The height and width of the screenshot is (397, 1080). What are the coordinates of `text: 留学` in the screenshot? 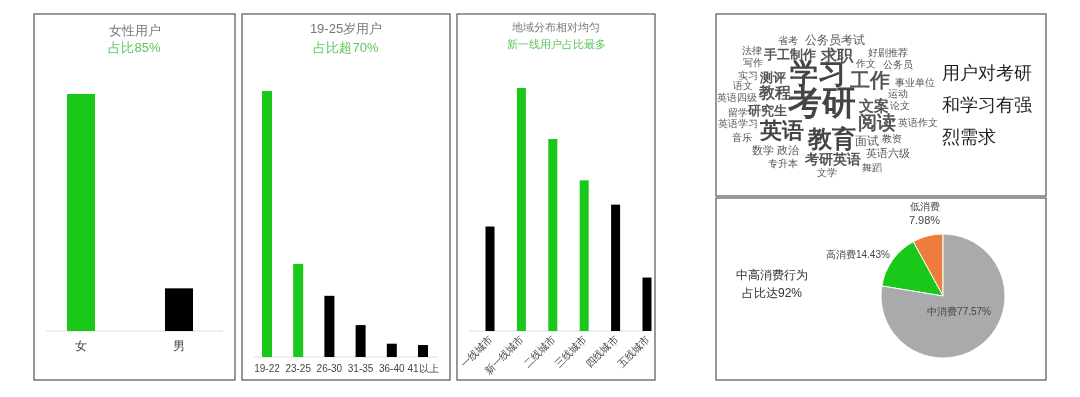 It's located at (738, 112).